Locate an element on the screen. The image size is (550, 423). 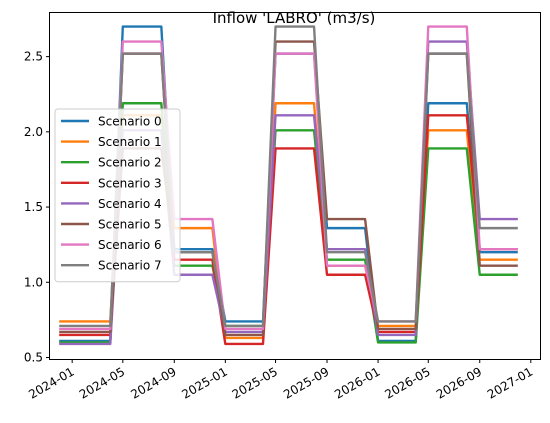
x-tick-label-8: 2026-09 is located at coordinates (459, 382).